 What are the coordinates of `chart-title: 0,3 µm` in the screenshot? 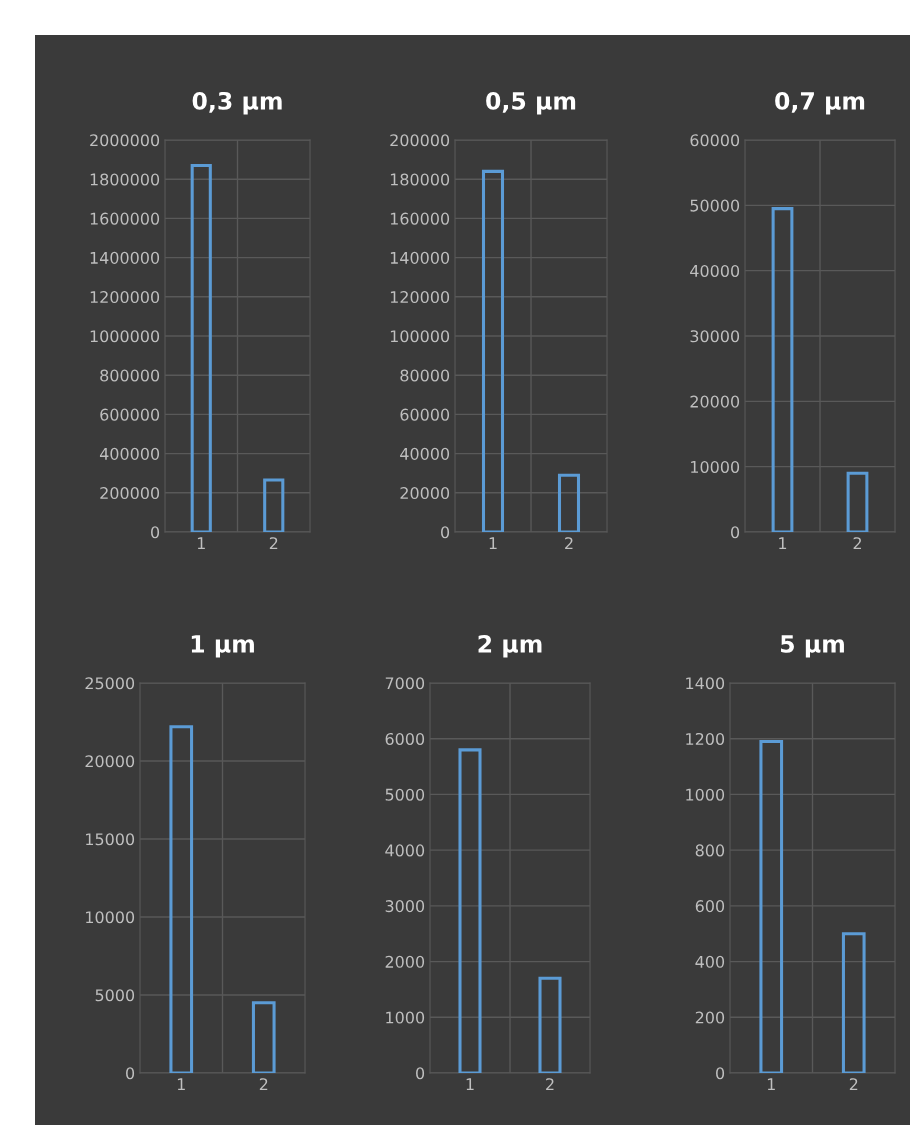 It's located at (237, 103).